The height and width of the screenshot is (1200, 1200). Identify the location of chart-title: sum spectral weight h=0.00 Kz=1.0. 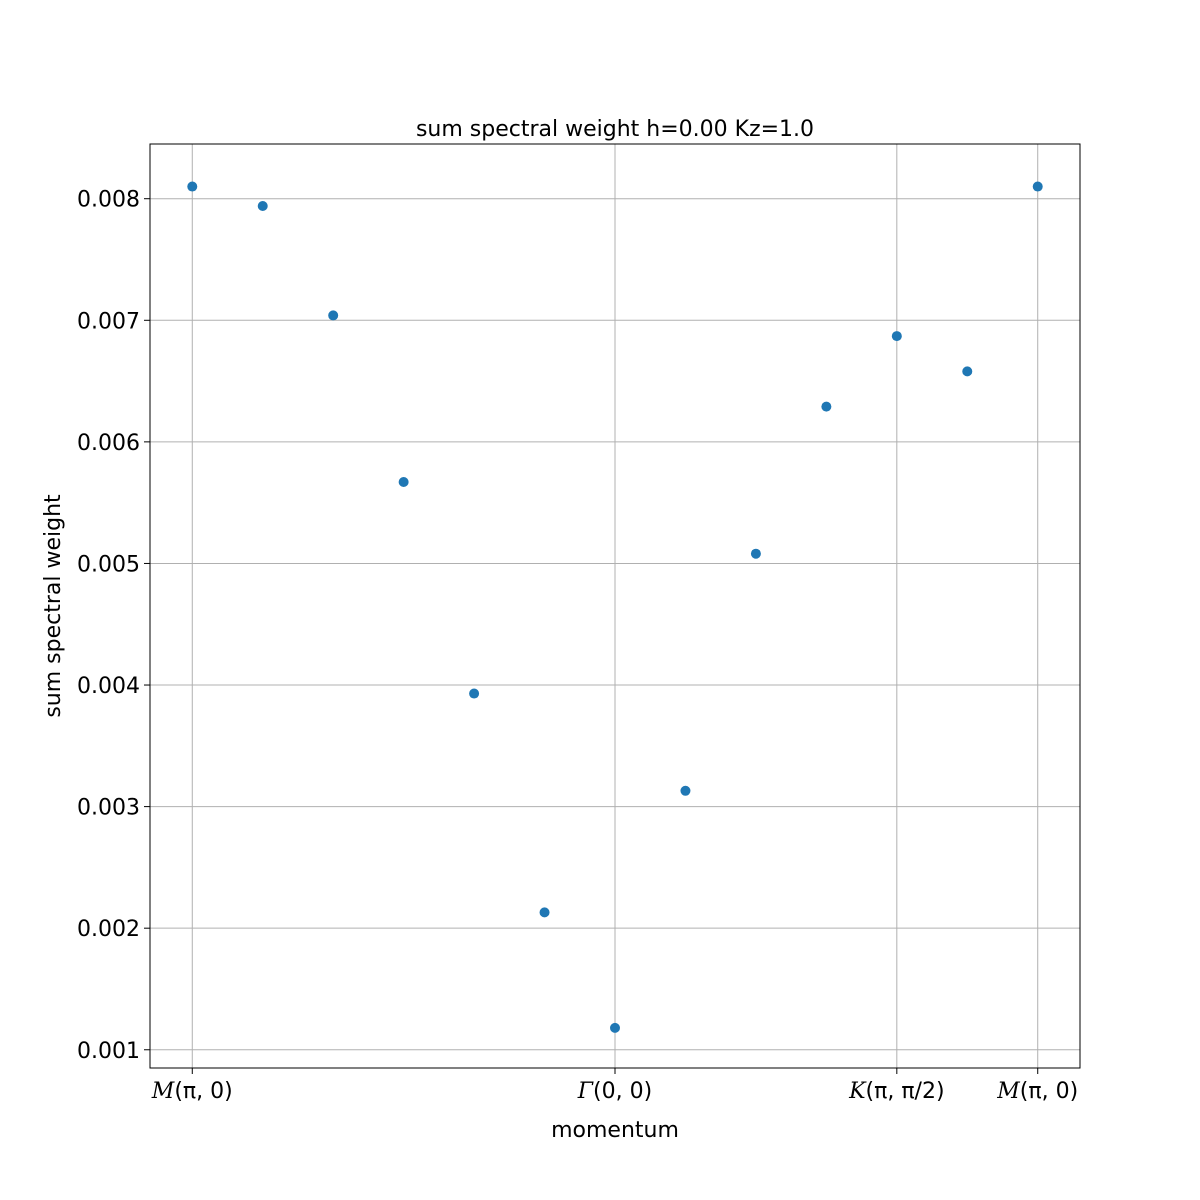
(615, 129).